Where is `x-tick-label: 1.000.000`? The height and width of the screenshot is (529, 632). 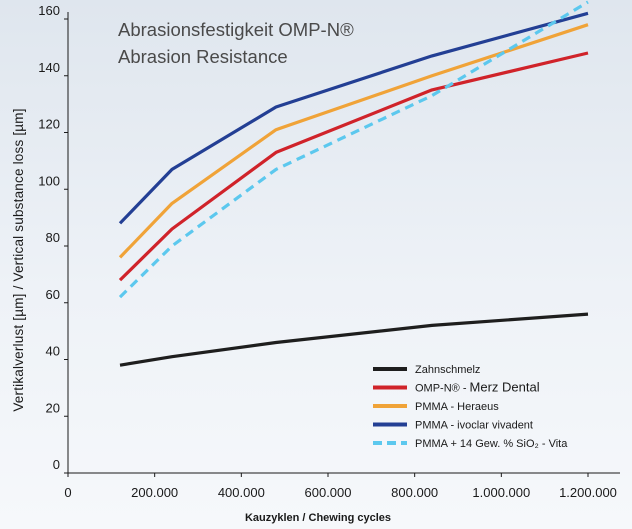
x-tick-label: 1.000.000 is located at coordinates (501, 492).